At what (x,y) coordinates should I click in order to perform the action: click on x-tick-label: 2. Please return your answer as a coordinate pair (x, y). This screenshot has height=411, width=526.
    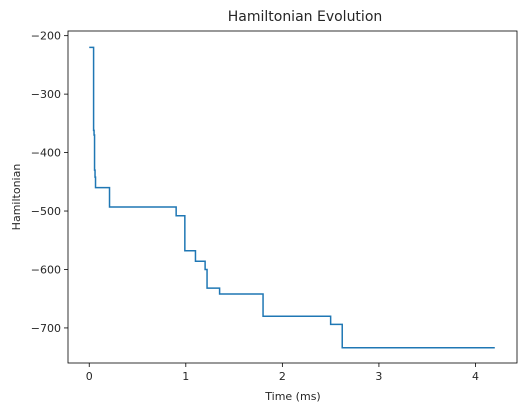
    Looking at the image, I should click on (282, 376).